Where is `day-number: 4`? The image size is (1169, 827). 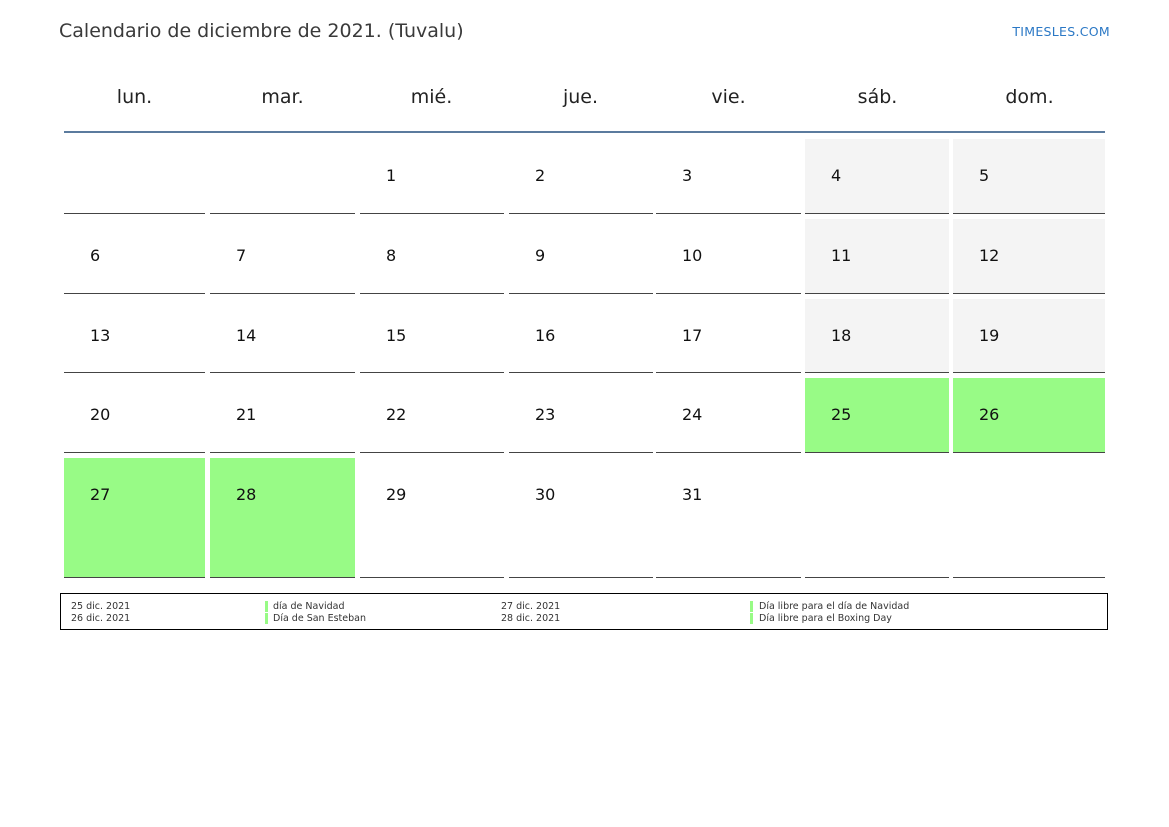
day-number: 4 is located at coordinates (836, 175).